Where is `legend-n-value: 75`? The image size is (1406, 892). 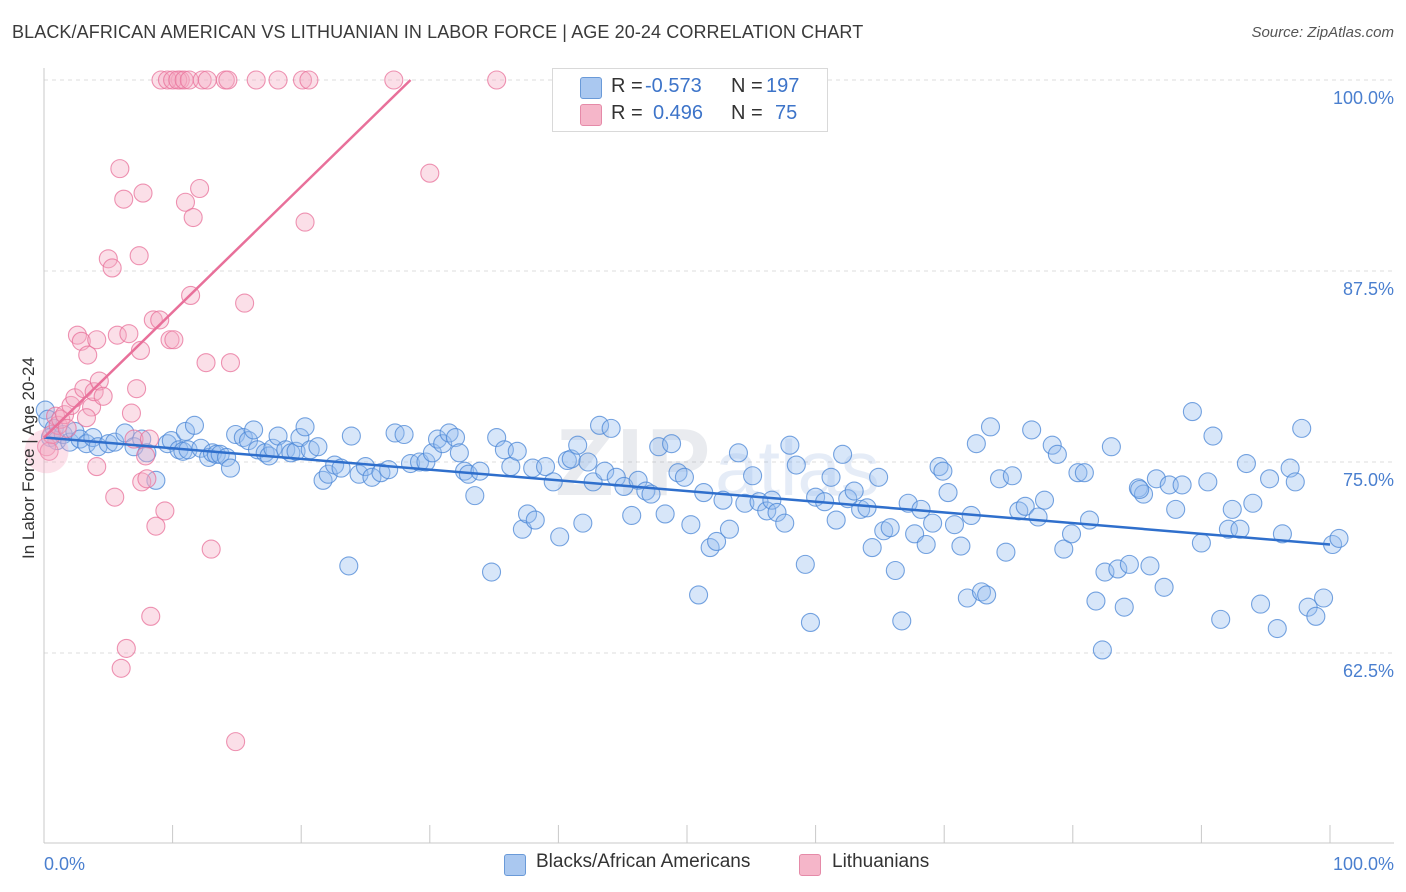
legend-n-value: 75 is located at coordinates (786, 113).